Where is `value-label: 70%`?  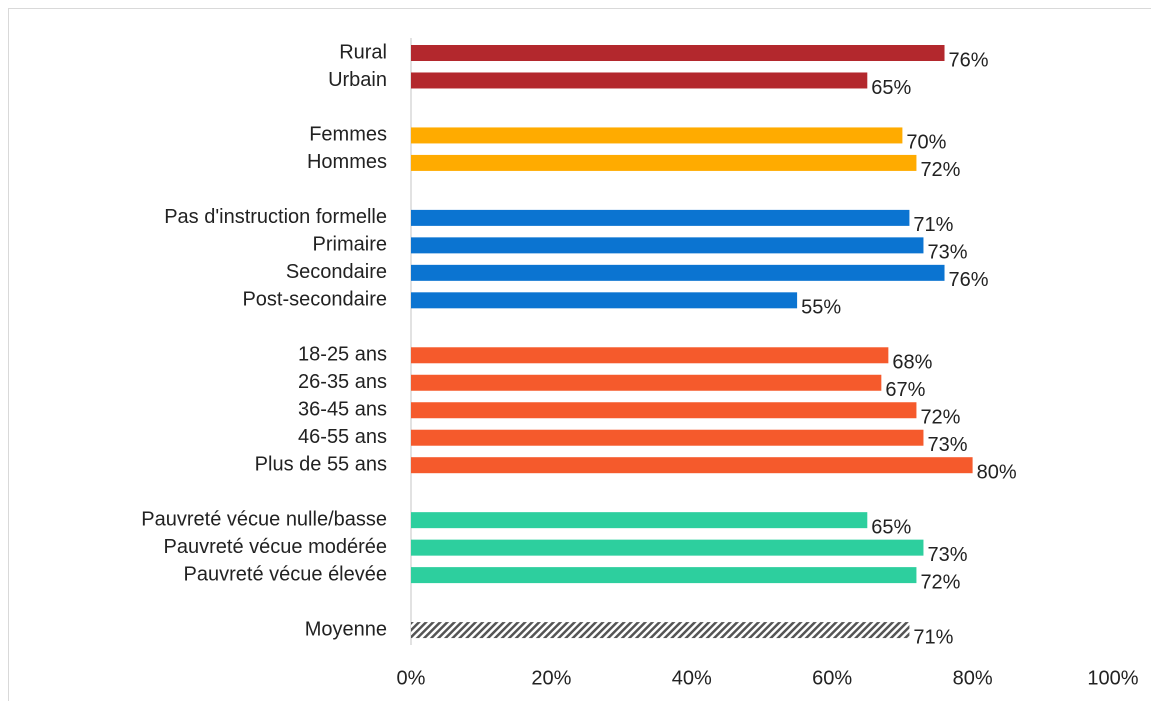 value-label: 70% is located at coordinates (926, 143).